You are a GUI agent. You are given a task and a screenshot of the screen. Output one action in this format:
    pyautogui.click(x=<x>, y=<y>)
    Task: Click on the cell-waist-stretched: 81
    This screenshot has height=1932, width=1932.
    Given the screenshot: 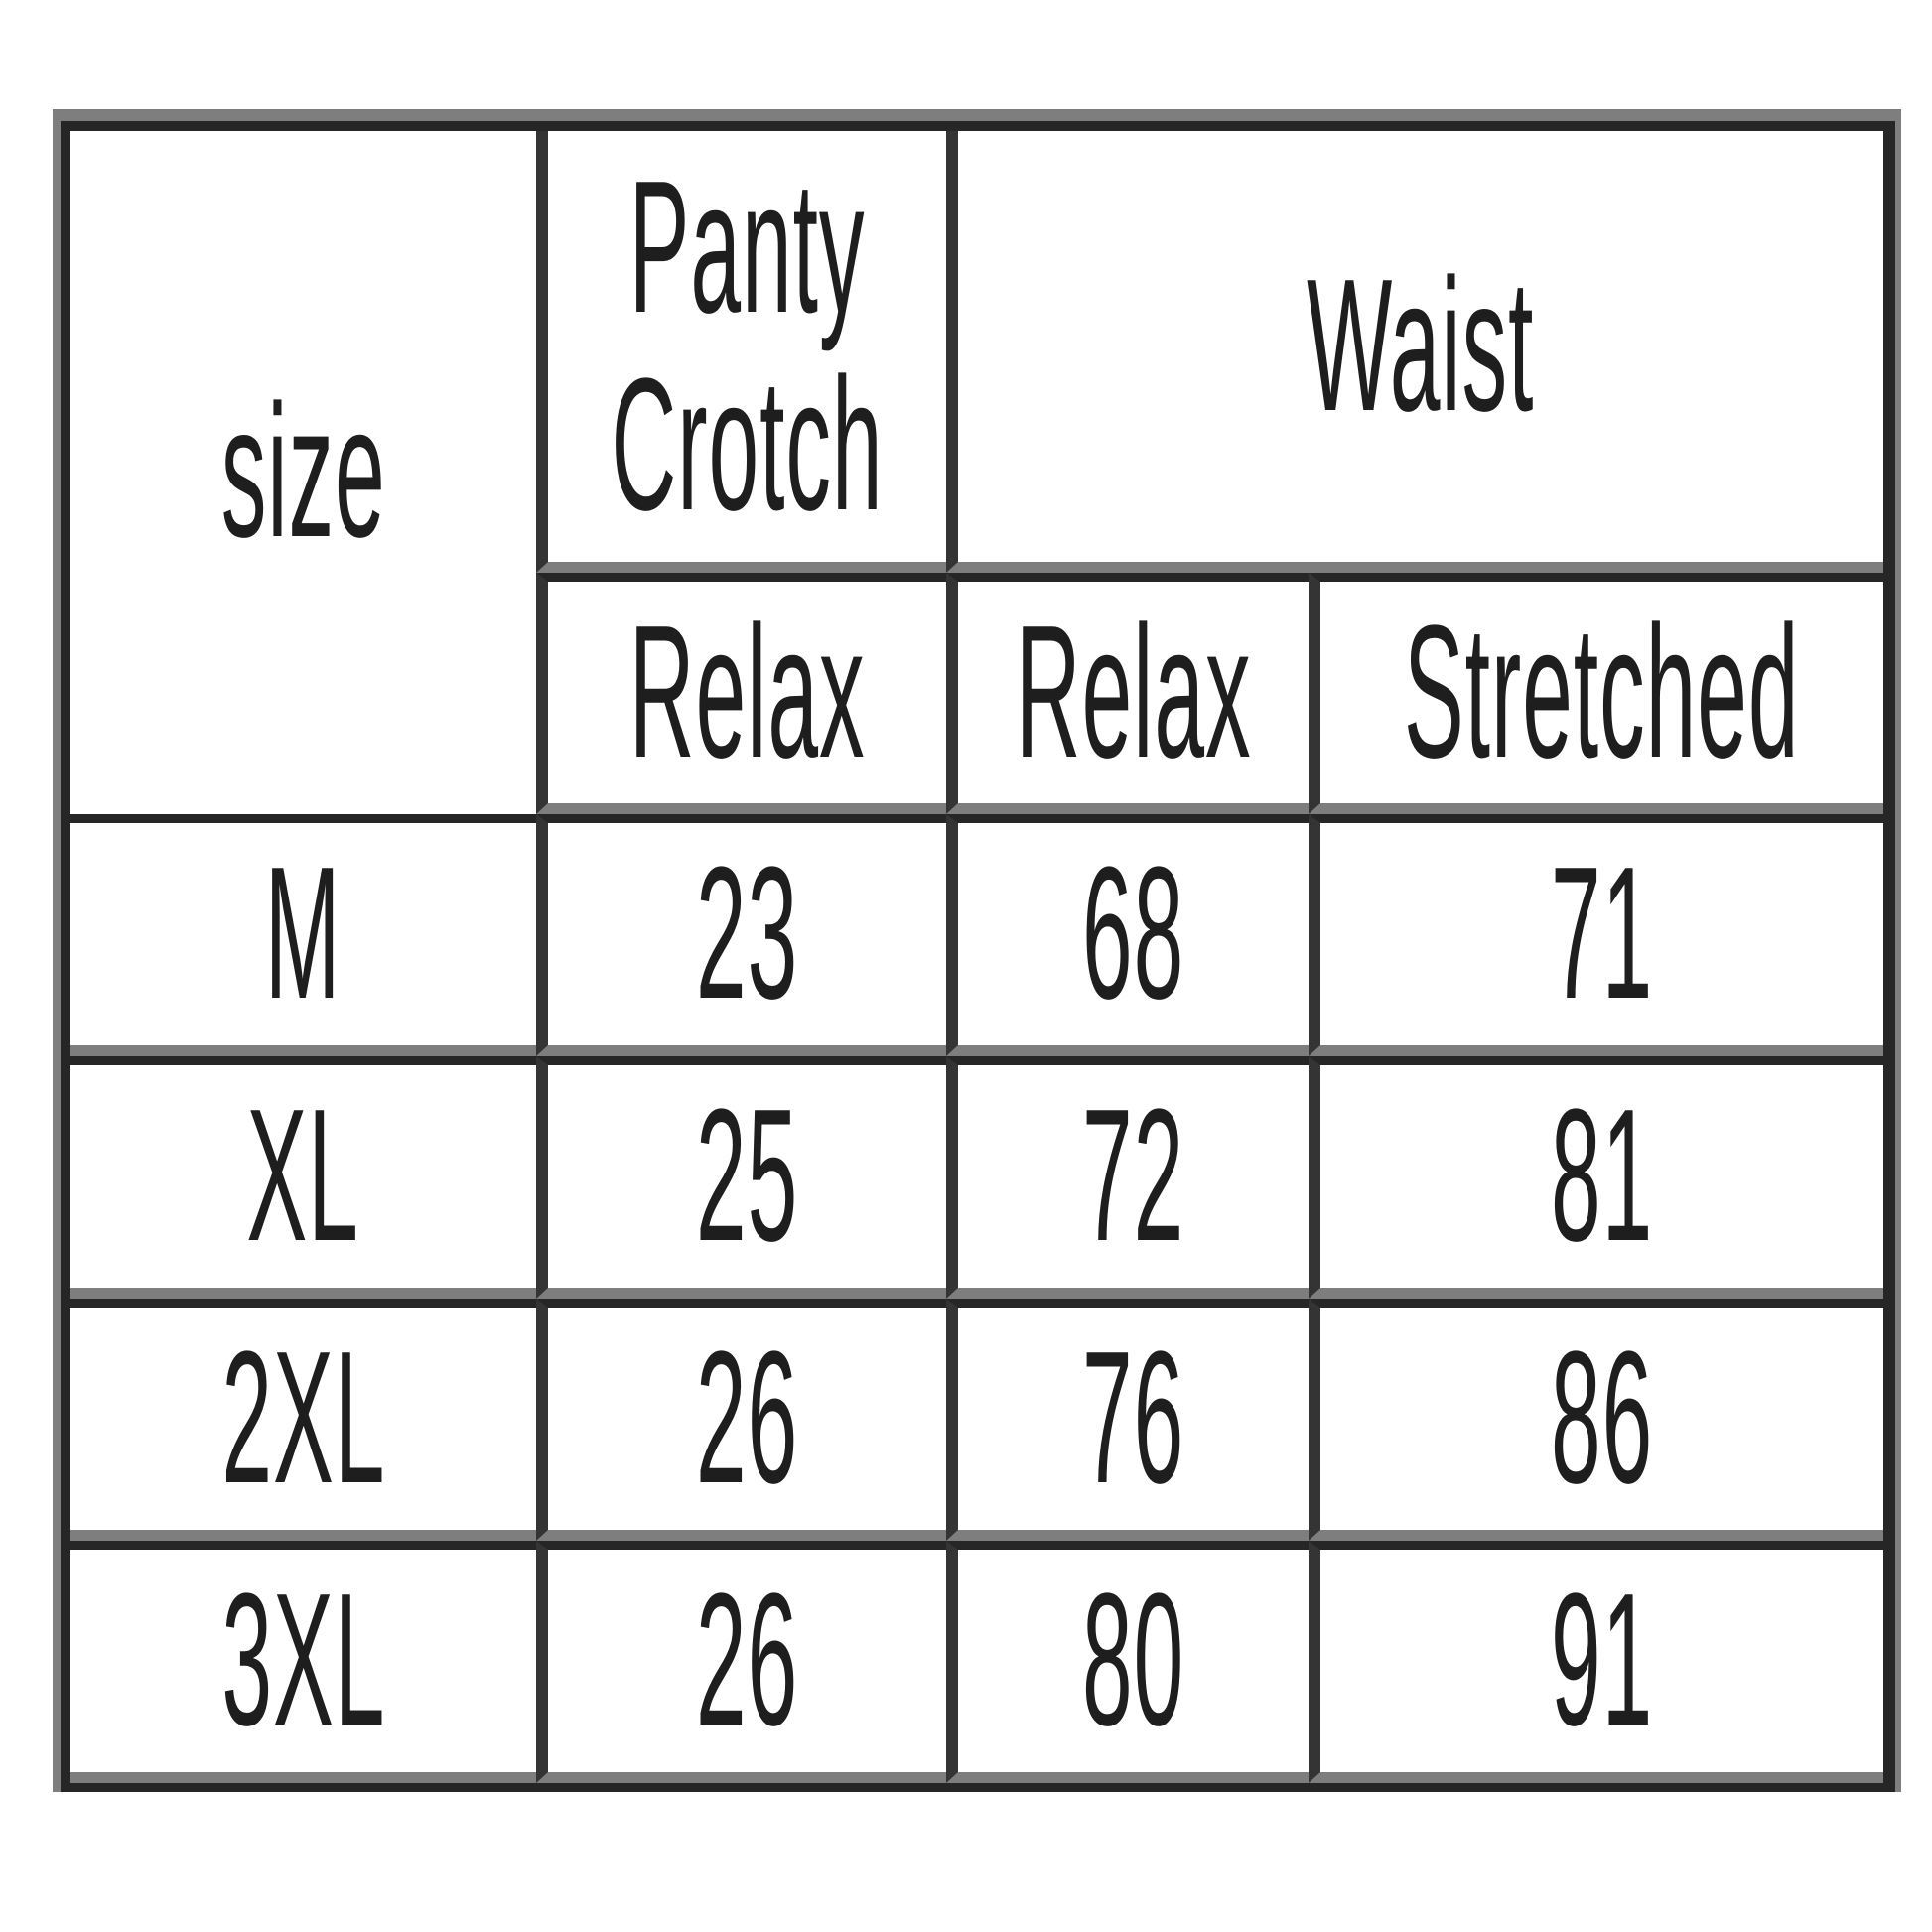 What is the action you would take?
    pyautogui.click(x=1597, y=1178)
    